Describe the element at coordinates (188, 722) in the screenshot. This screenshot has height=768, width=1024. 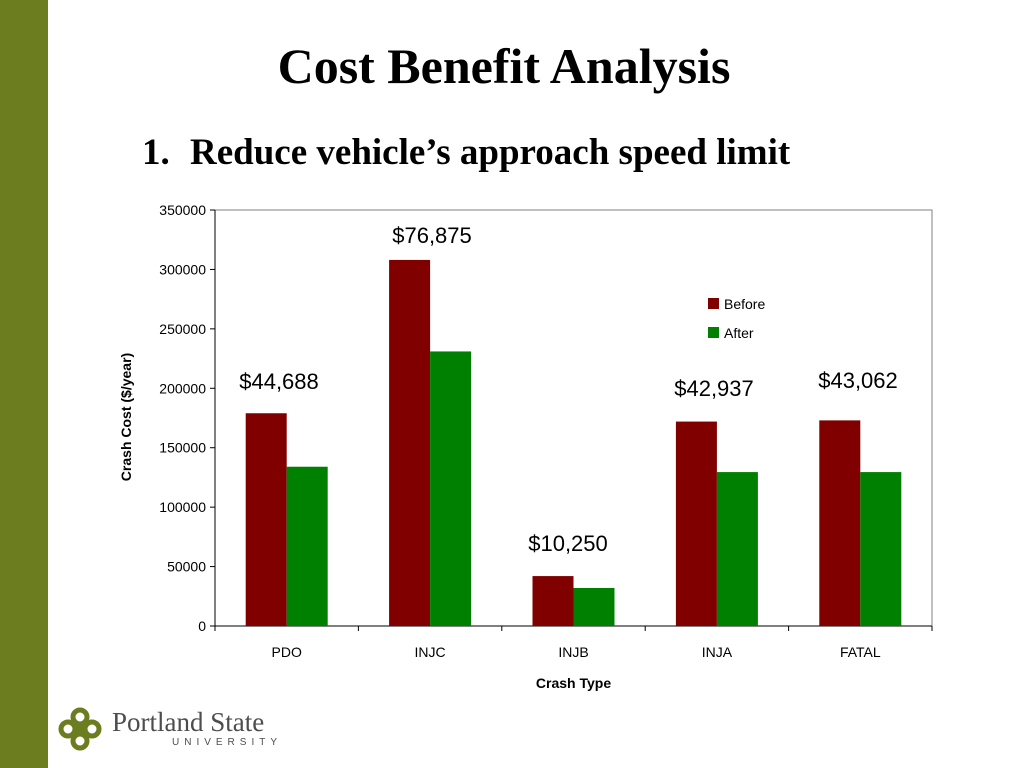
I see `logo-name: Portland State` at that location.